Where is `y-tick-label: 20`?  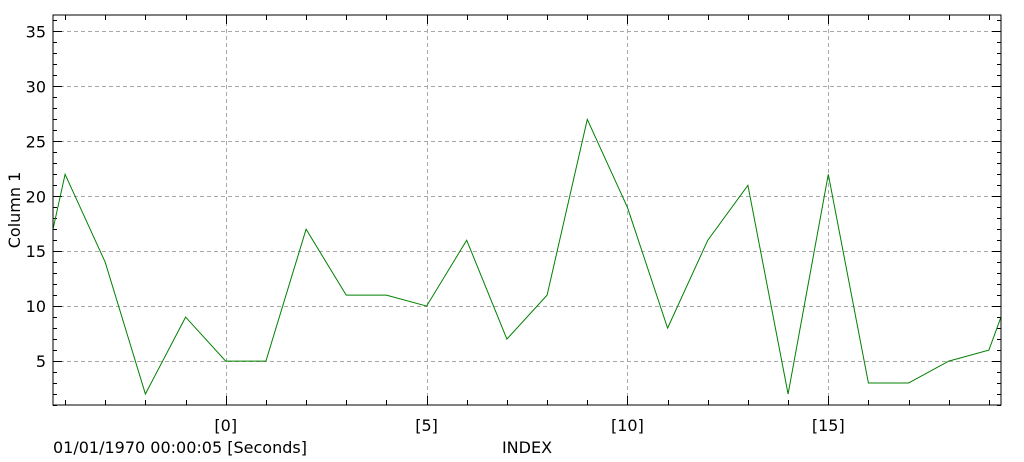 y-tick-label: 20 is located at coordinates (36, 196).